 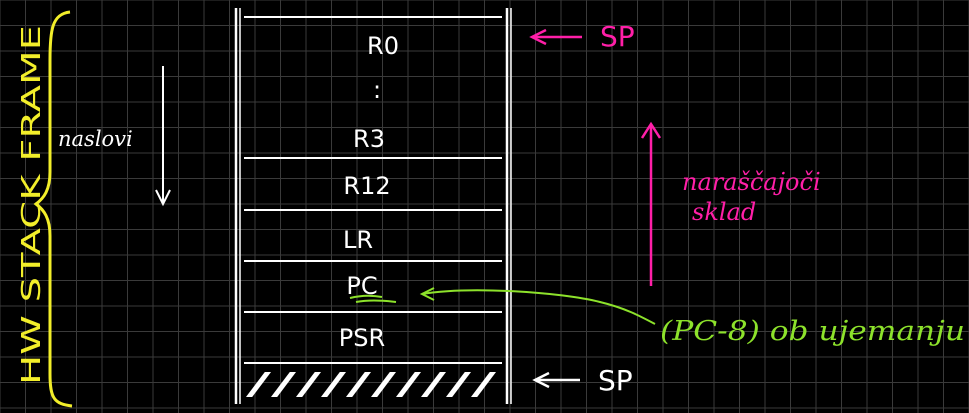 What do you see at coordinates (538, 307) in the screenshot?
I see `pc-pointer-curve` at bounding box center [538, 307].